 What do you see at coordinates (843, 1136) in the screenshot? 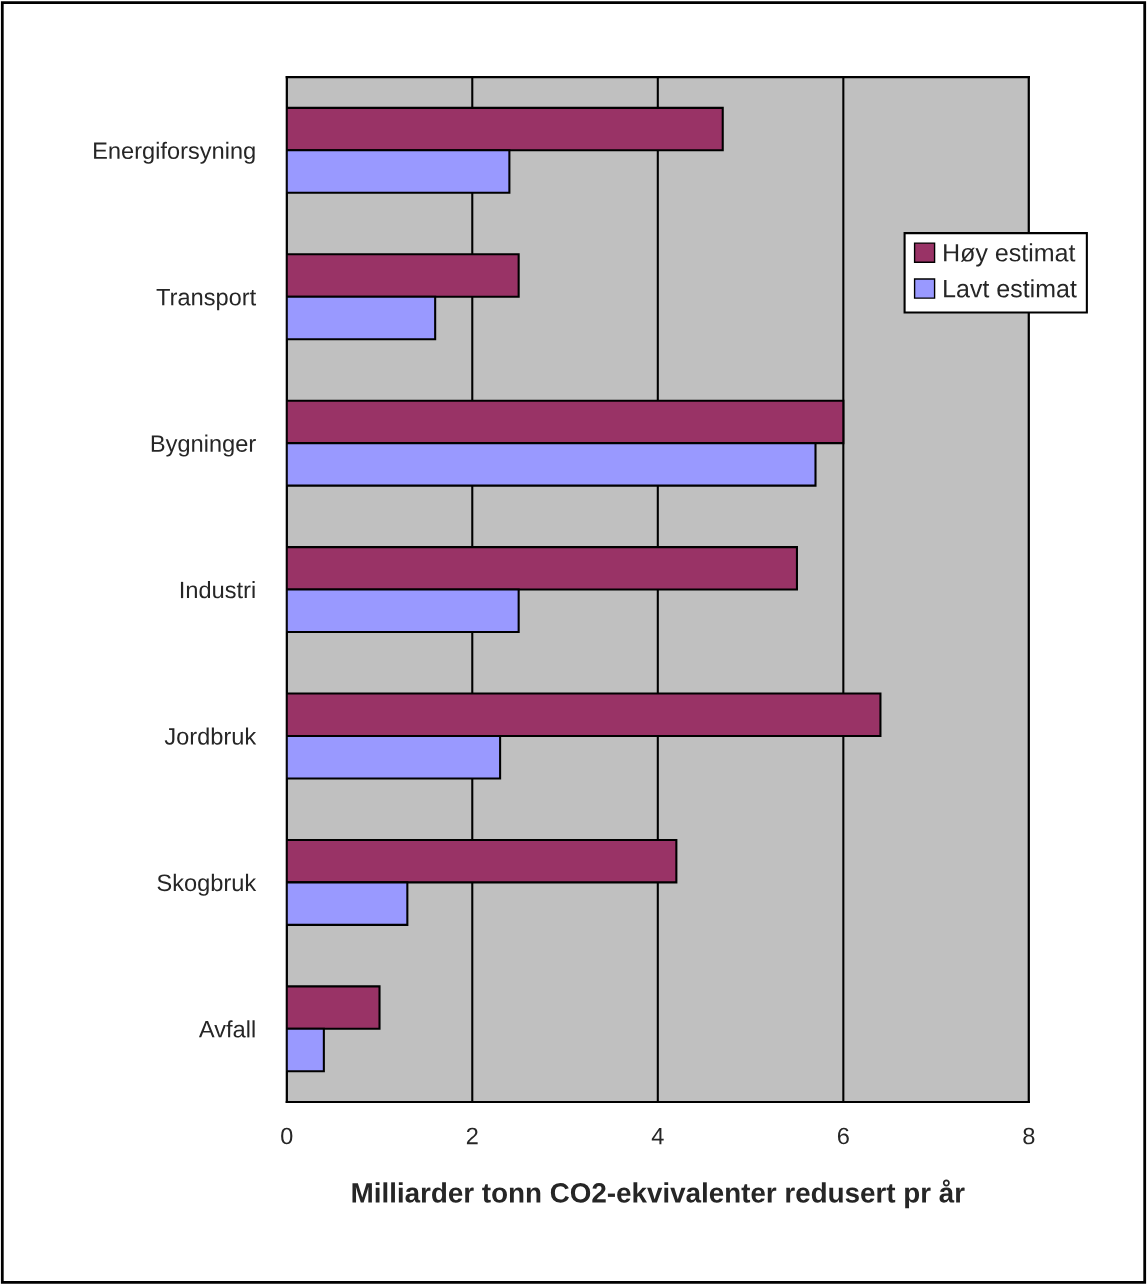
I see `x-tick-label: 6` at bounding box center [843, 1136].